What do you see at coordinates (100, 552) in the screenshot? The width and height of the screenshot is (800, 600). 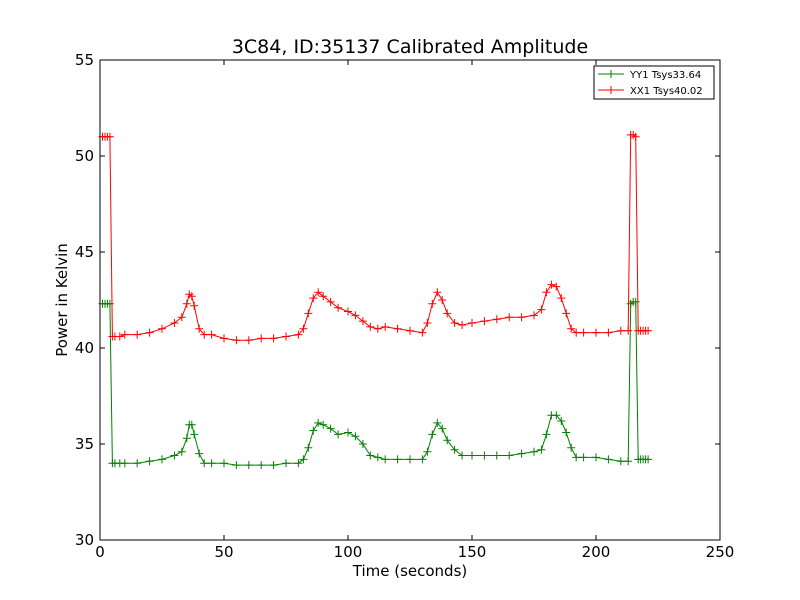 I see `x-tick-label: 0` at bounding box center [100, 552].